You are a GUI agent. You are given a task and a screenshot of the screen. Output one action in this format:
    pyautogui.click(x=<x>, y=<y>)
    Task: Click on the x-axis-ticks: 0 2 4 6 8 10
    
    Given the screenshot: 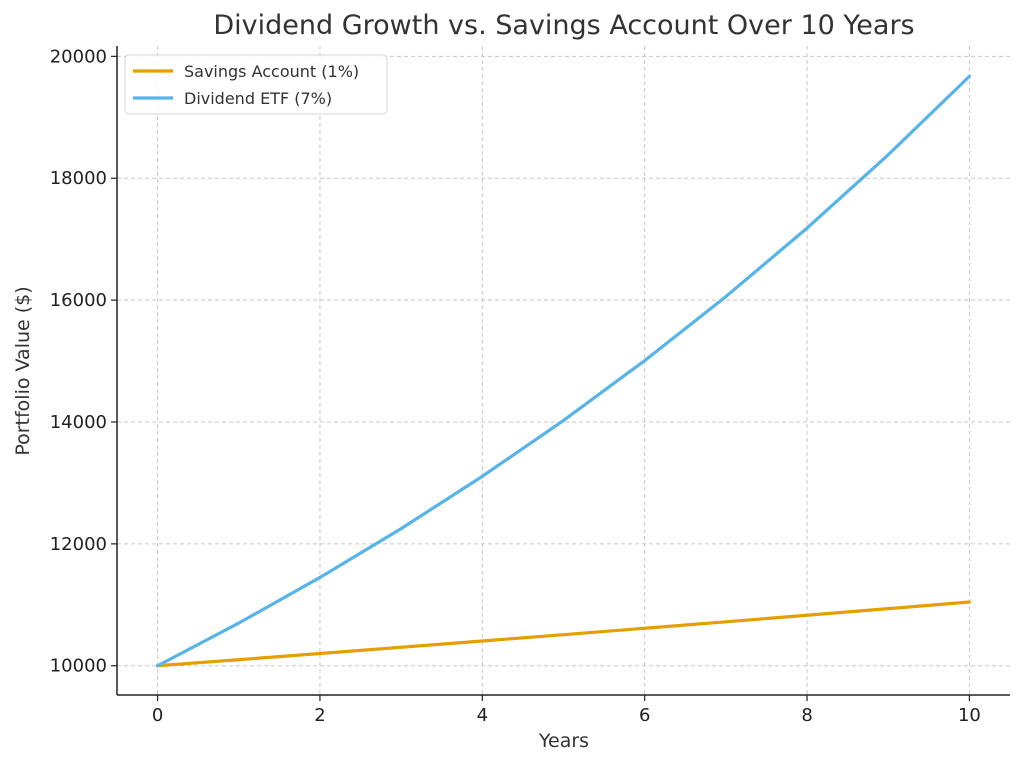 What is the action you would take?
    pyautogui.click(x=566, y=710)
    